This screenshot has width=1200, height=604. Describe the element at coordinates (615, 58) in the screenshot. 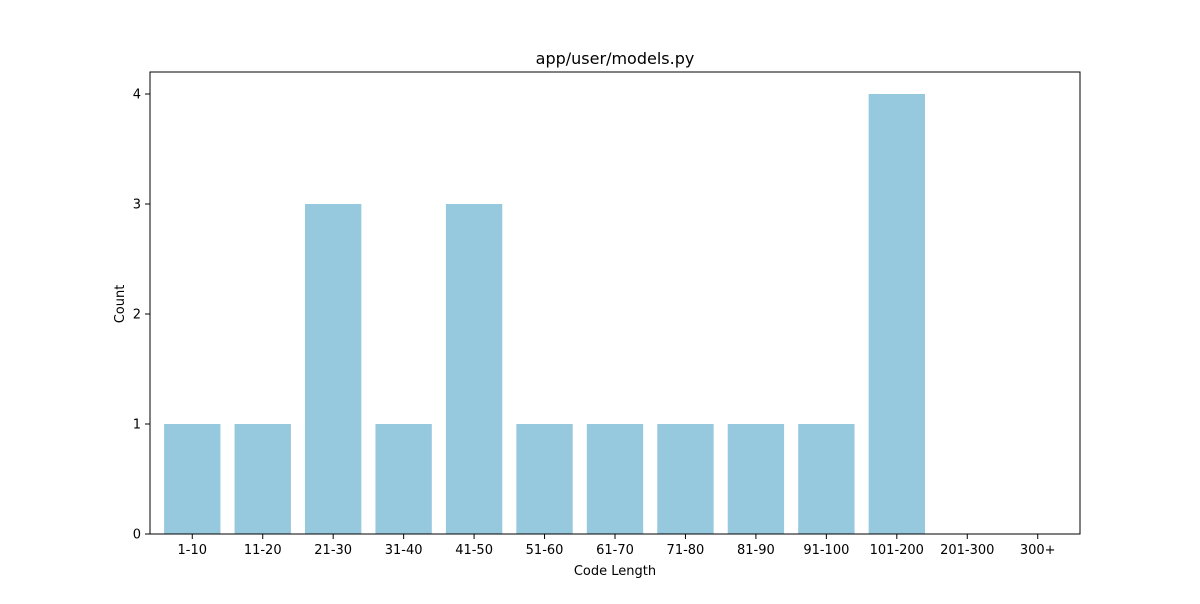

I see `chart-title: app/user/models.py` at that location.